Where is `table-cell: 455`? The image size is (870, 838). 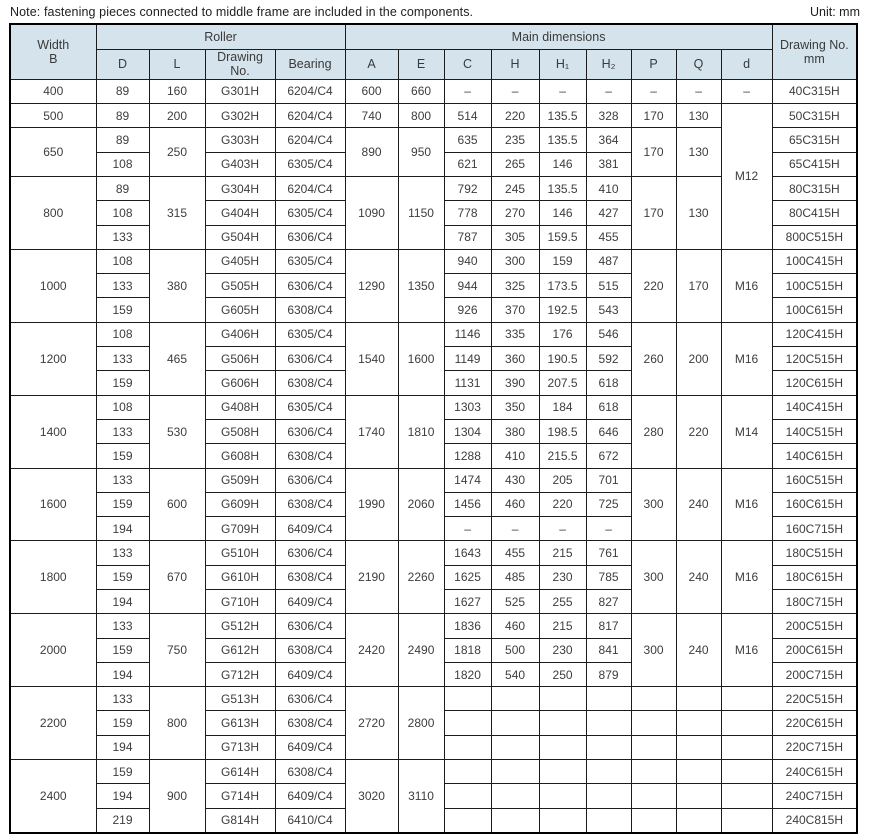 table-cell: 455 is located at coordinates (515, 553).